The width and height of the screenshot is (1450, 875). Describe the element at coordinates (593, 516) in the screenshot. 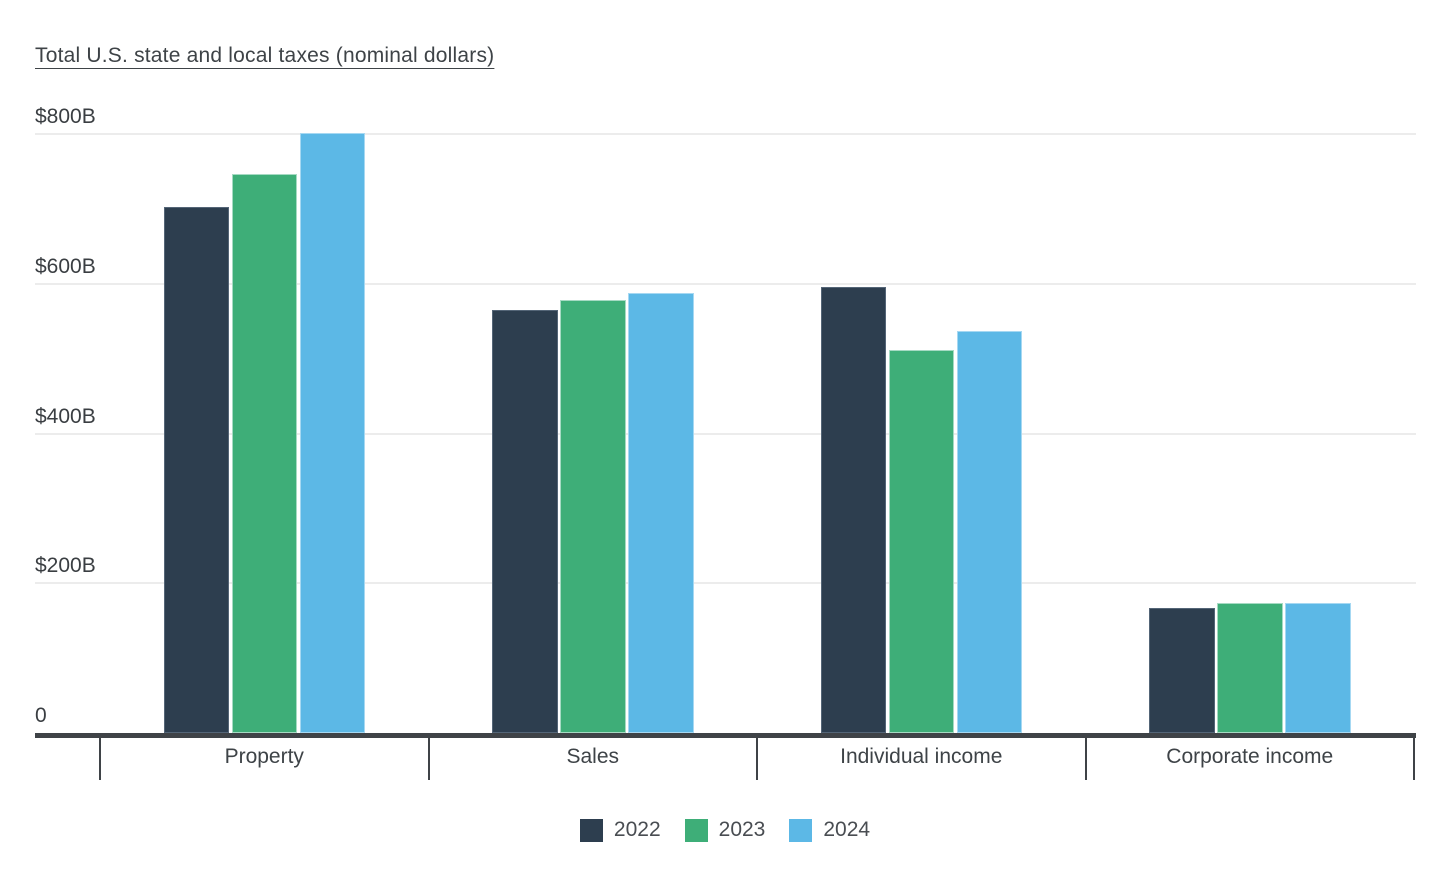

I see `bar-2023-sales` at that location.